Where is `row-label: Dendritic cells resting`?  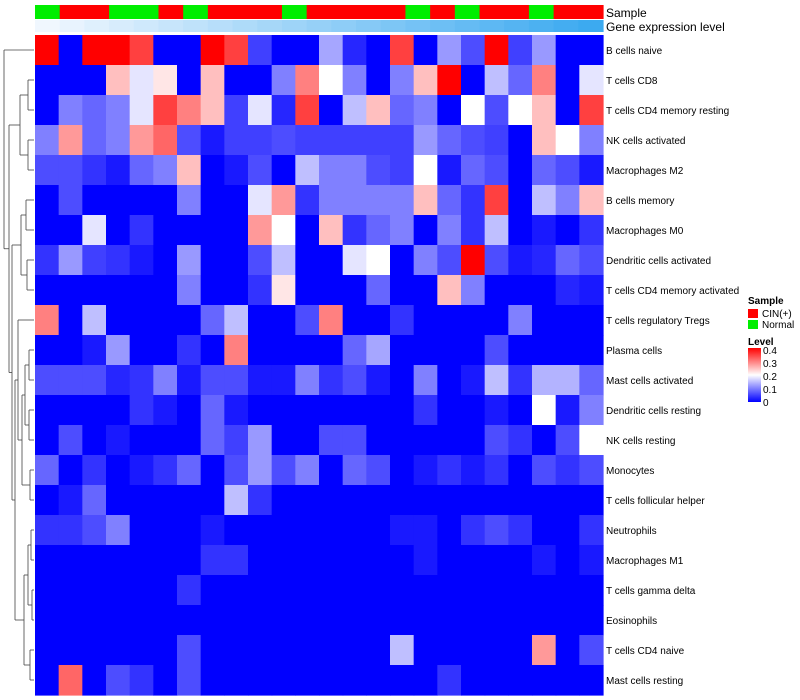 row-label: Dendritic cells resting is located at coordinates (653, 411).